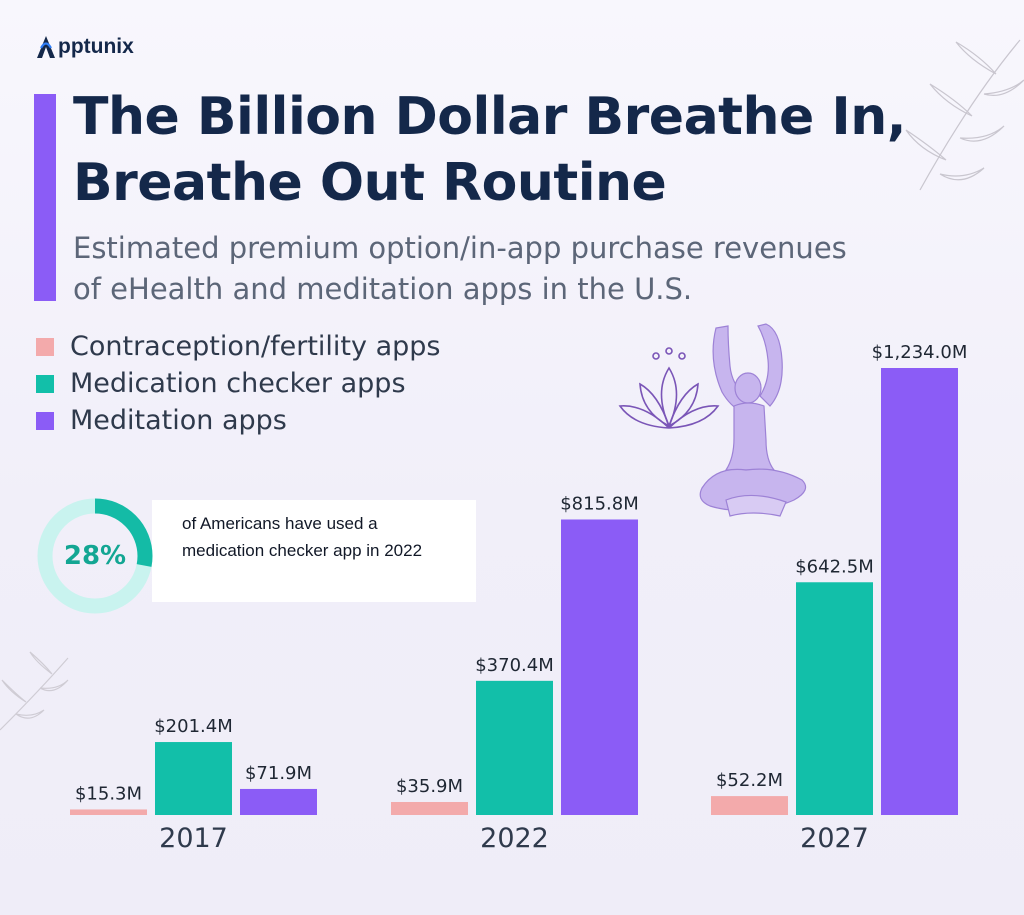 The height and width of the screenshot is (915, 1024). What do you see at coordinates (514, 665) in the screenshot?
I see `data-label-medication-2022: $370.4M` at bounding box center [514, 665].